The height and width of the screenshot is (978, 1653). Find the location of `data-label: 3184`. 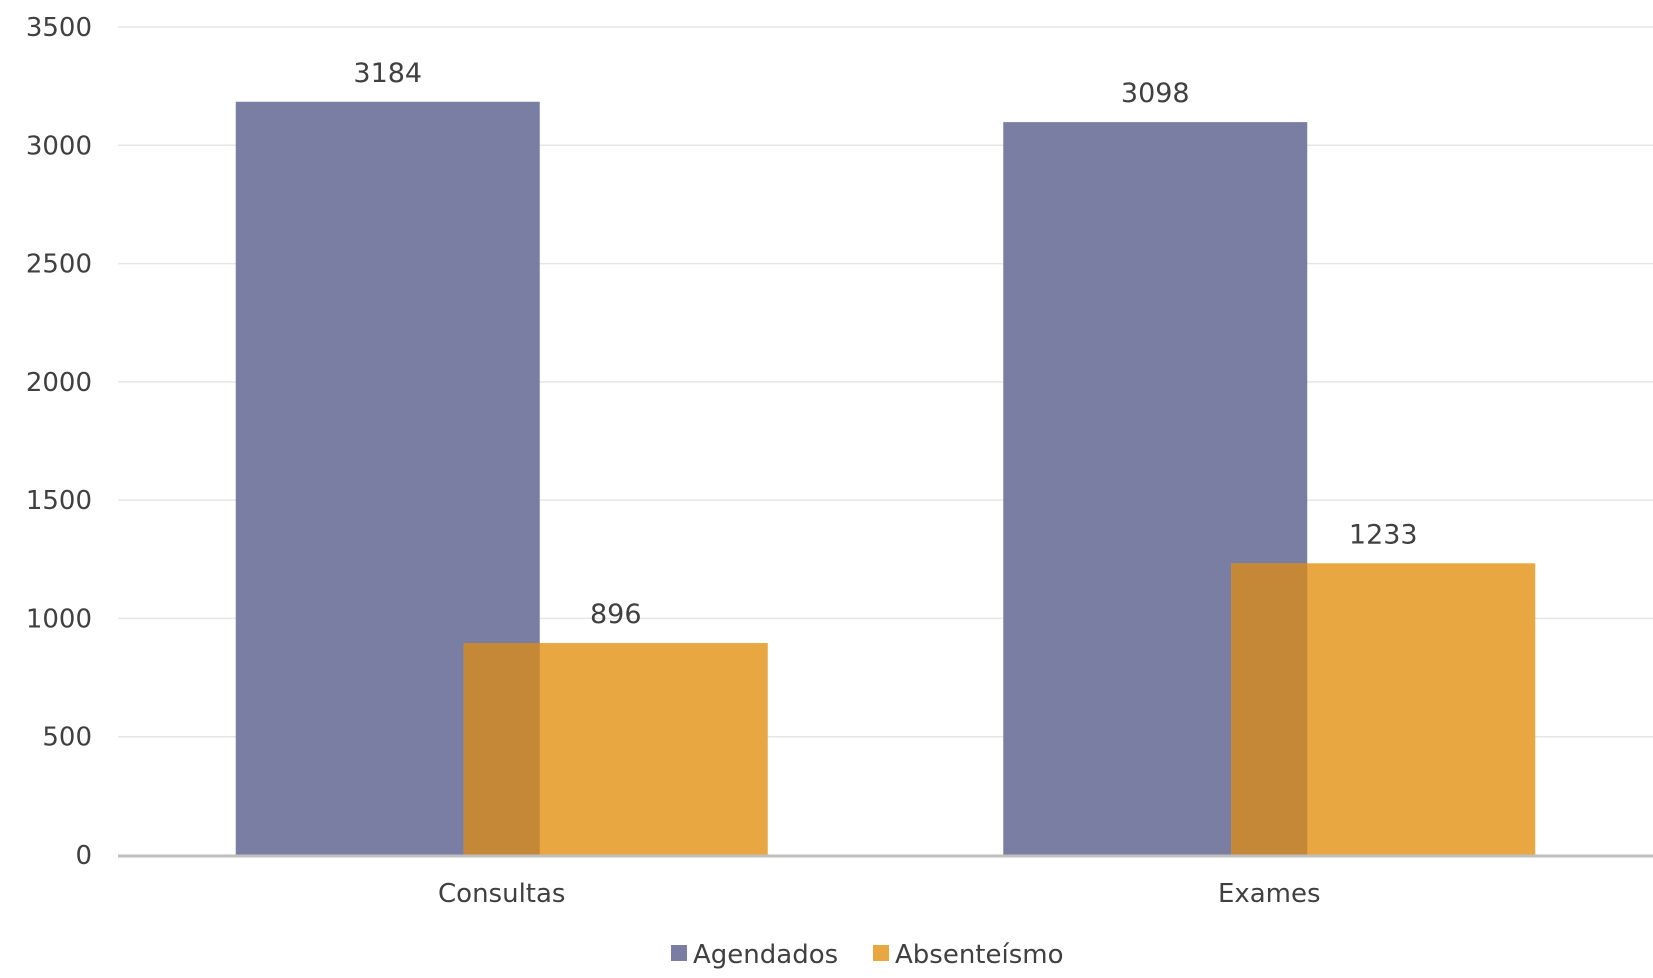

data-label: 3184 is located at coordinates (387, 73).